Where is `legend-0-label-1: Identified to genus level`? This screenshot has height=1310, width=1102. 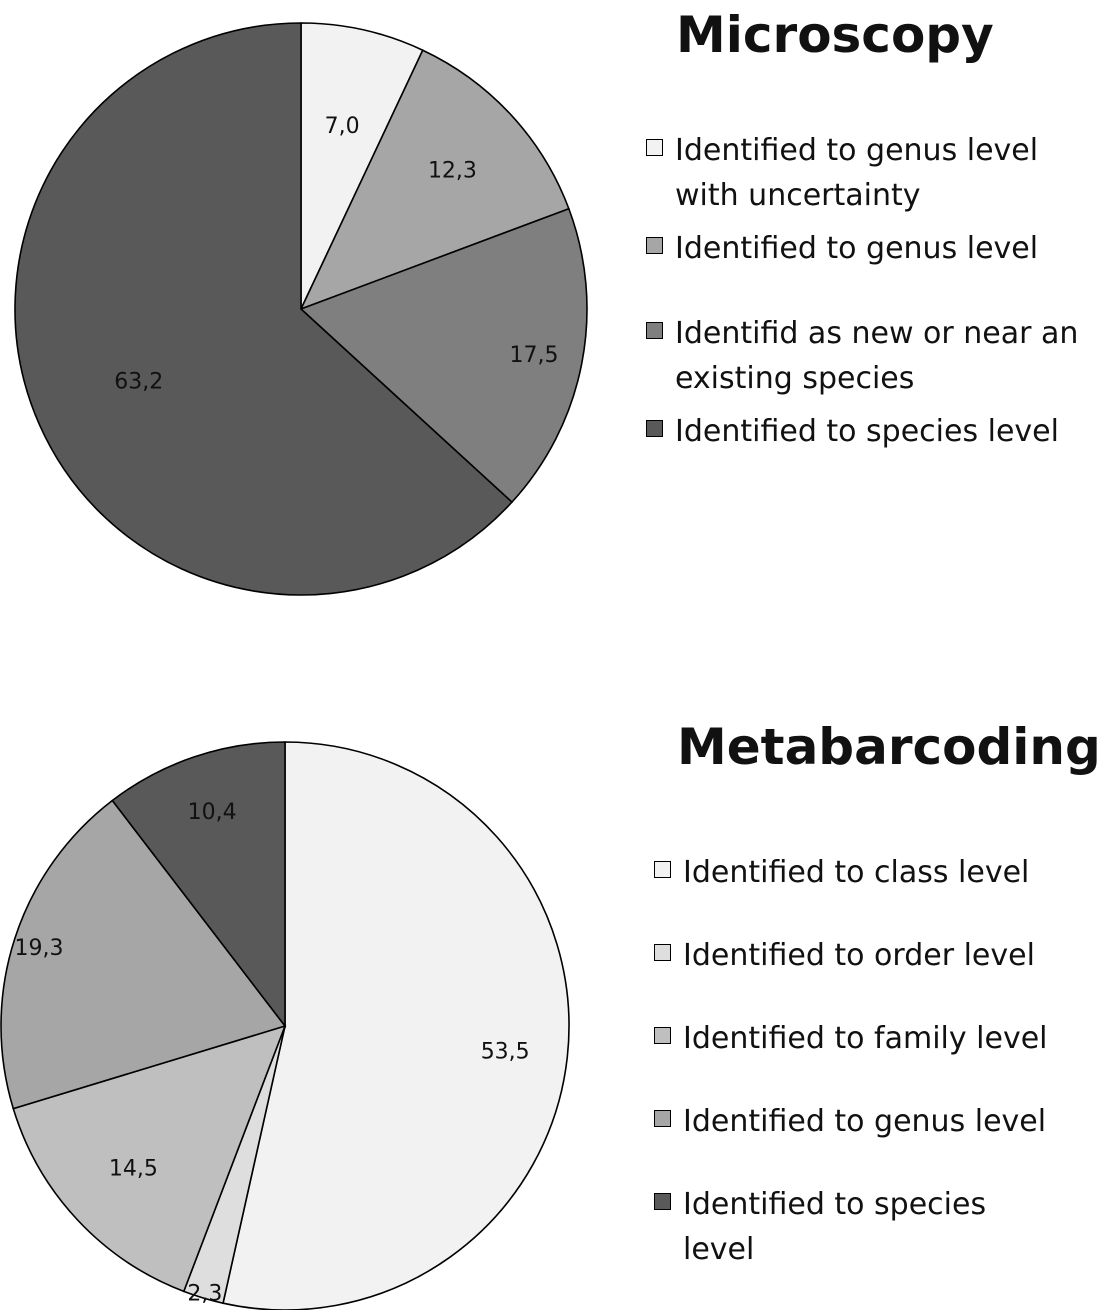 legend-0-label-1: Identified to genus level is located at coordinates (857, 248).